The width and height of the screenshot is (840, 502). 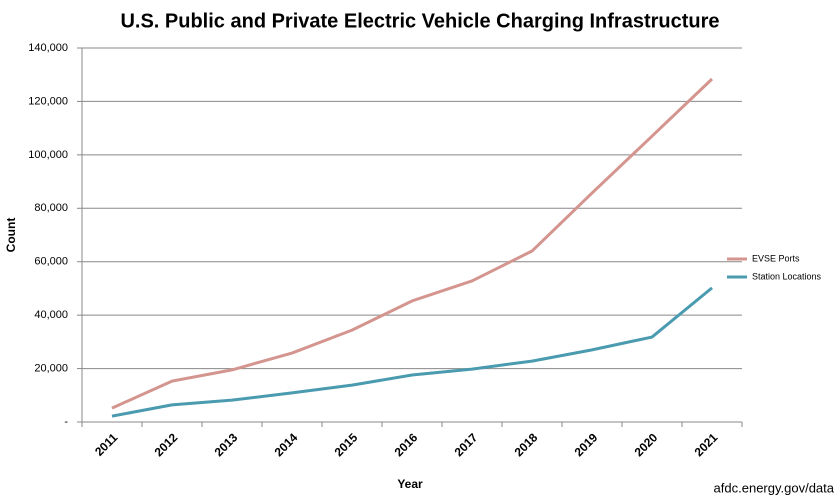 I want to click on y-tick-label: -, so click(x=66, y=422).